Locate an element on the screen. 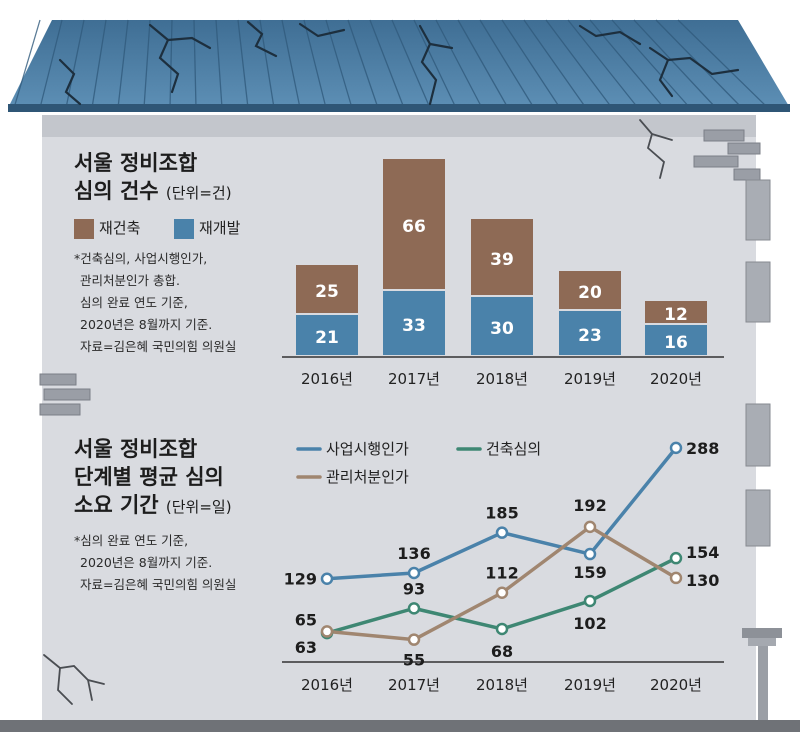  legend-label-redevelopment: 재개발 is located at coordinates (220, 228).